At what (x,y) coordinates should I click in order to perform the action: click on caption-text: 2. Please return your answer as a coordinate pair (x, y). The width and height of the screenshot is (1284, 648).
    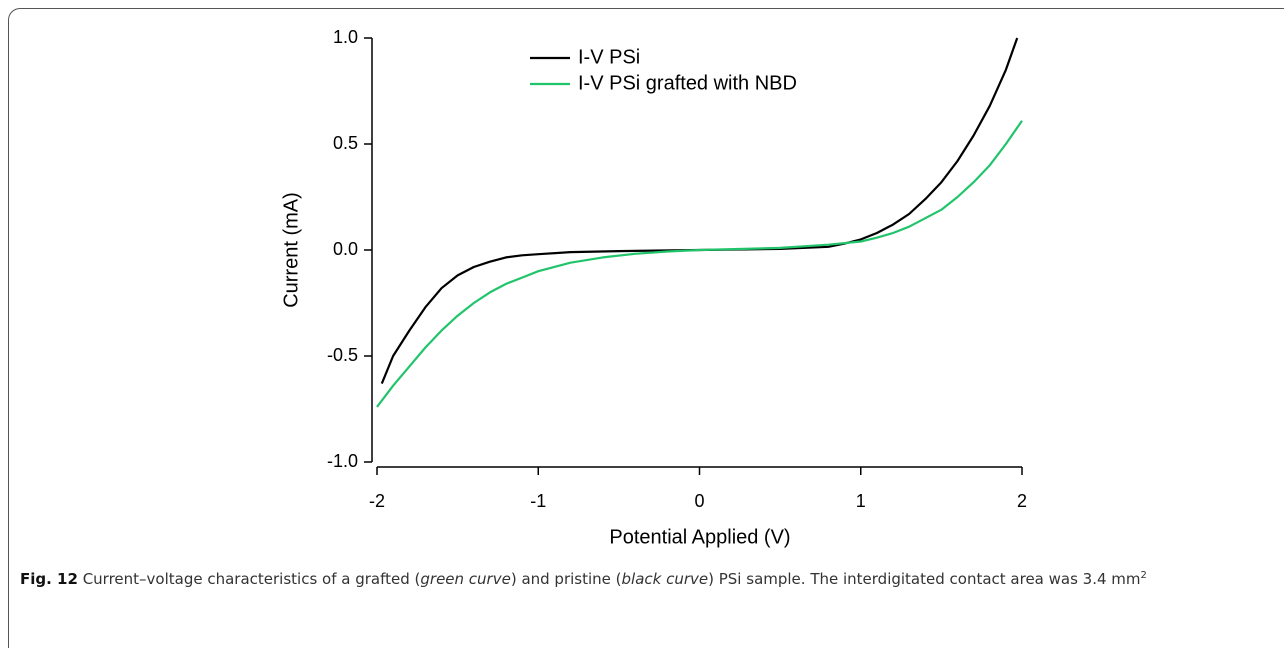
    Looking at the image, I should click on (1143, 575).